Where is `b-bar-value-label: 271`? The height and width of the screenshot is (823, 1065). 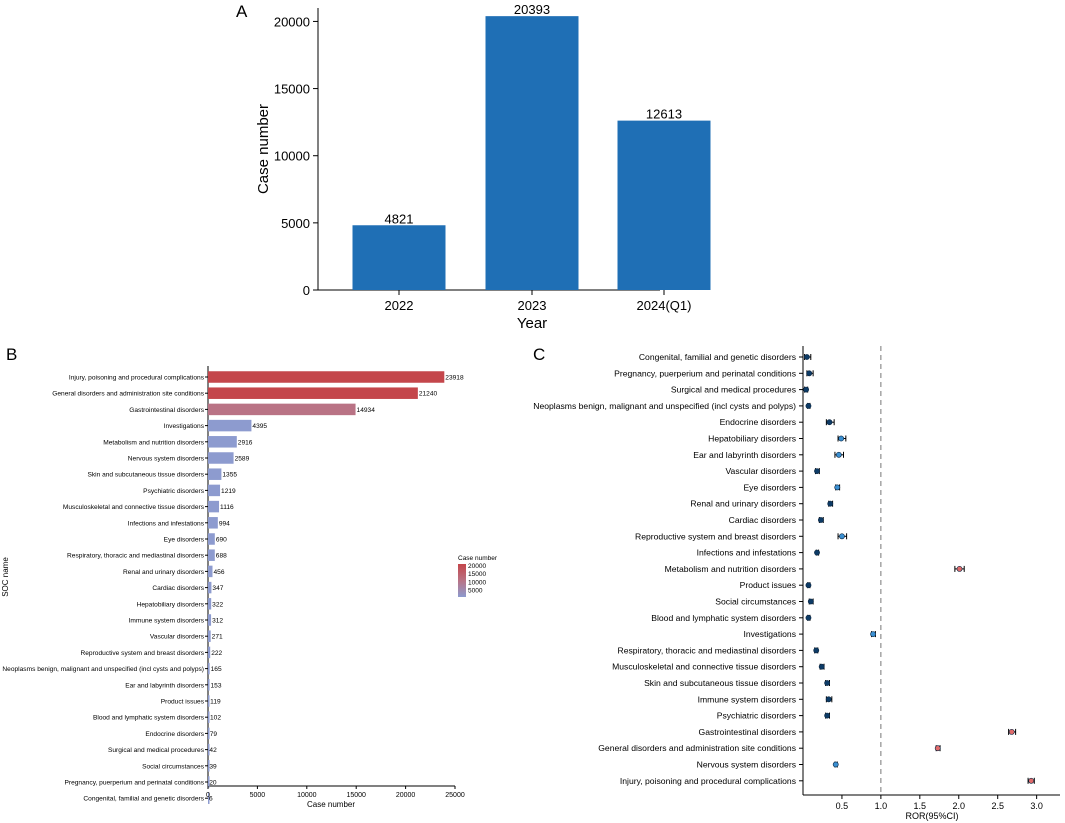
b-bar-value-label: 271 is located at coordinates (217, 637).